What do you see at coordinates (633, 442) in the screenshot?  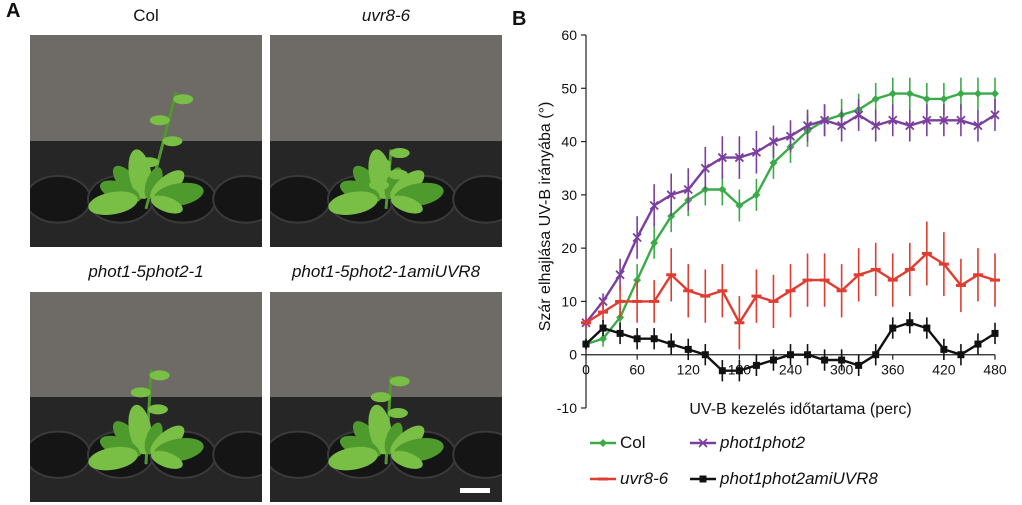 I see `legend-label: Col` at bounding box center [633, 442].